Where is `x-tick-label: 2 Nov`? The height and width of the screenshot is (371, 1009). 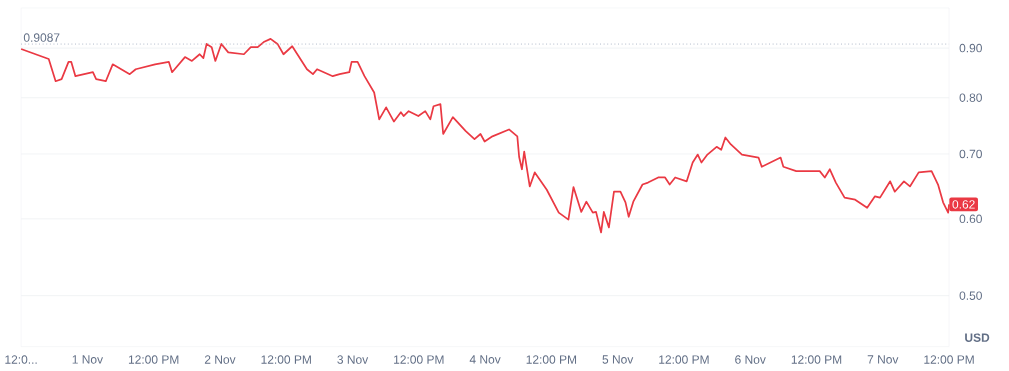
x-tick-label: 2 Nov is located at coordinates (220, 360).